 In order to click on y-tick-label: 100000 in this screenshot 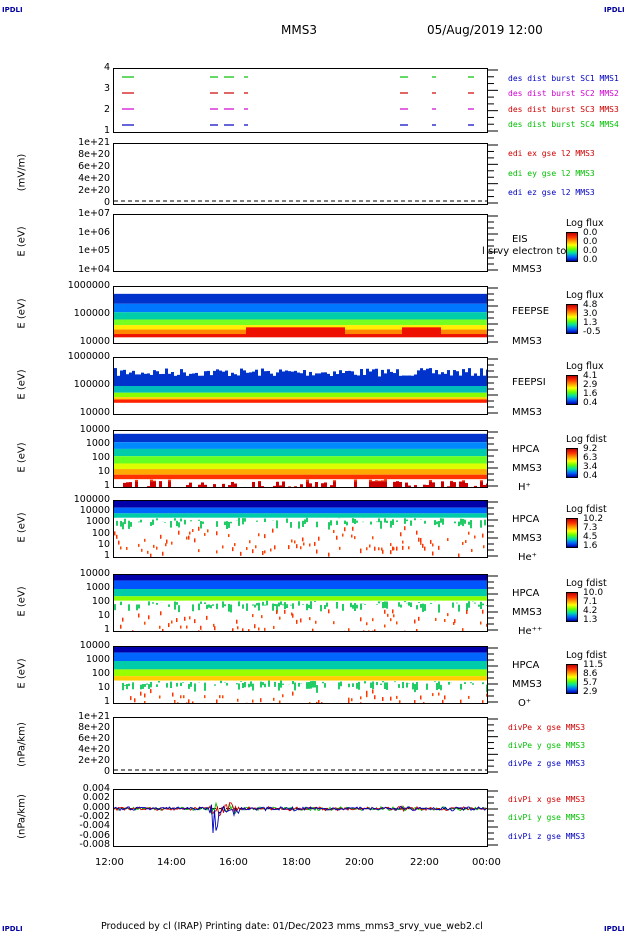, I will do `click(91, 313)`.